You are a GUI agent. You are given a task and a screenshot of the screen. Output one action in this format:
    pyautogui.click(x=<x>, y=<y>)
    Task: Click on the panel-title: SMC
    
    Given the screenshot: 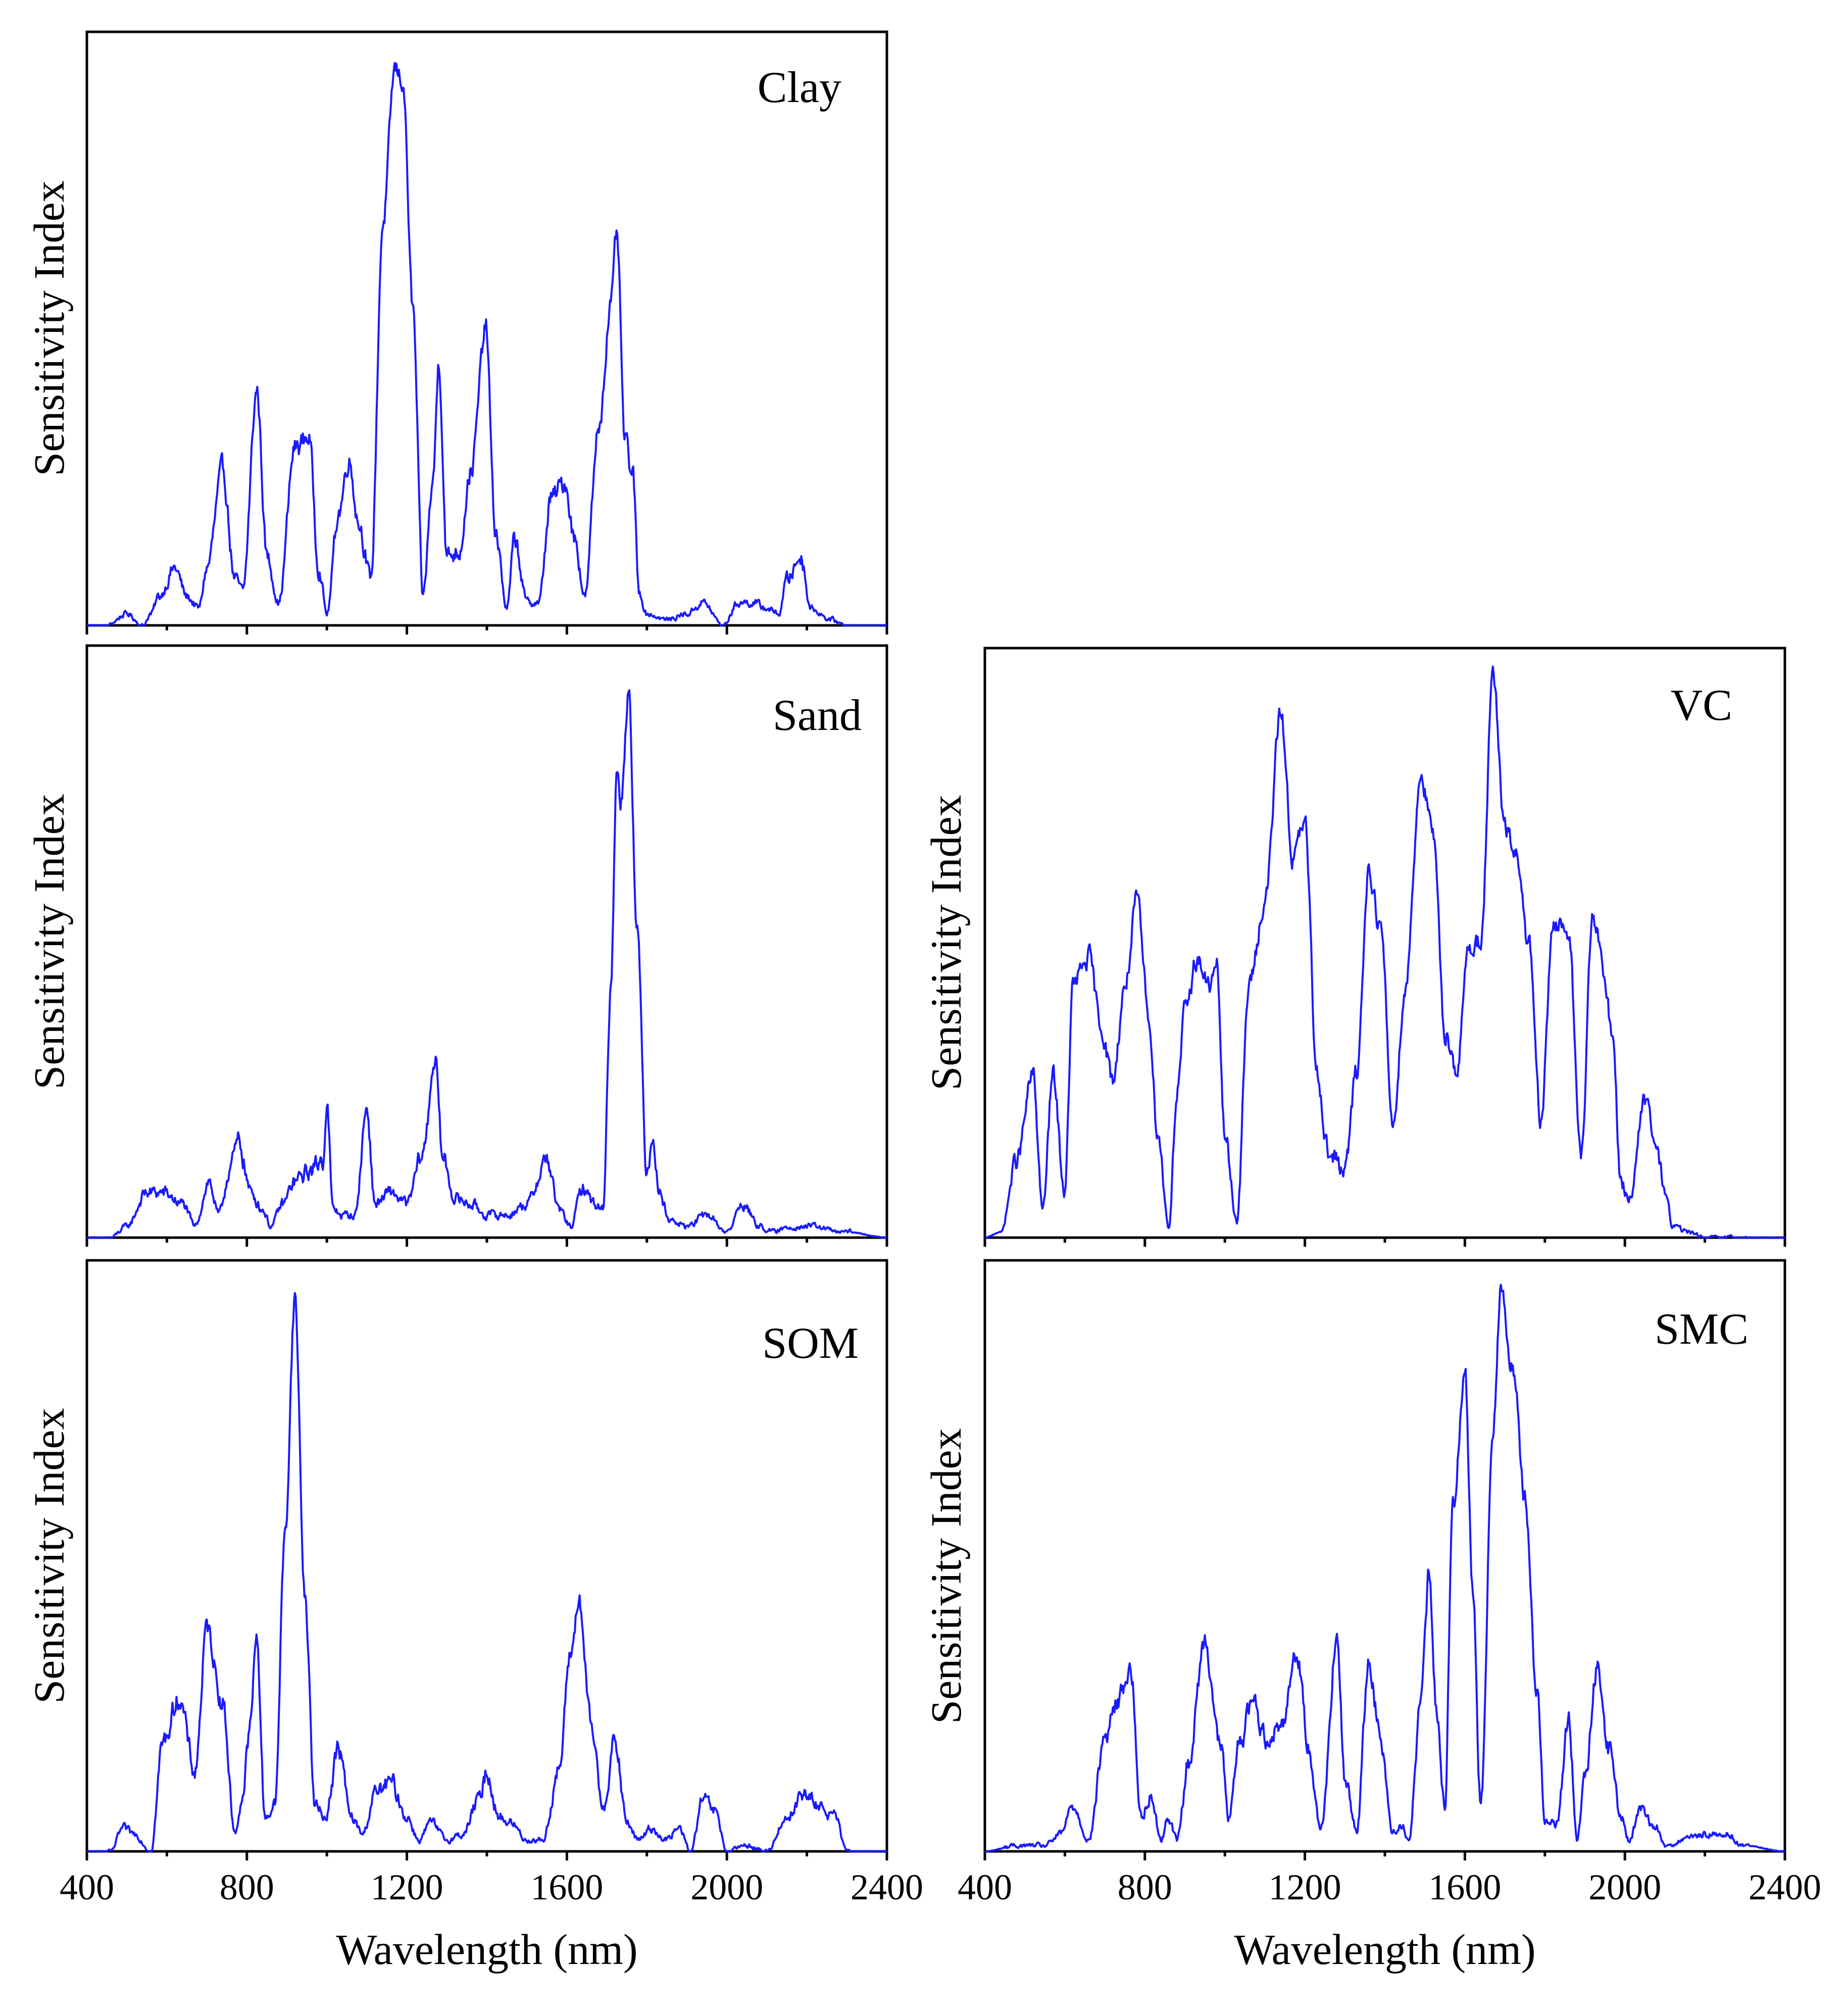 What is the action you would take?
    pyautogui.click(x=1702, y=1329)
    